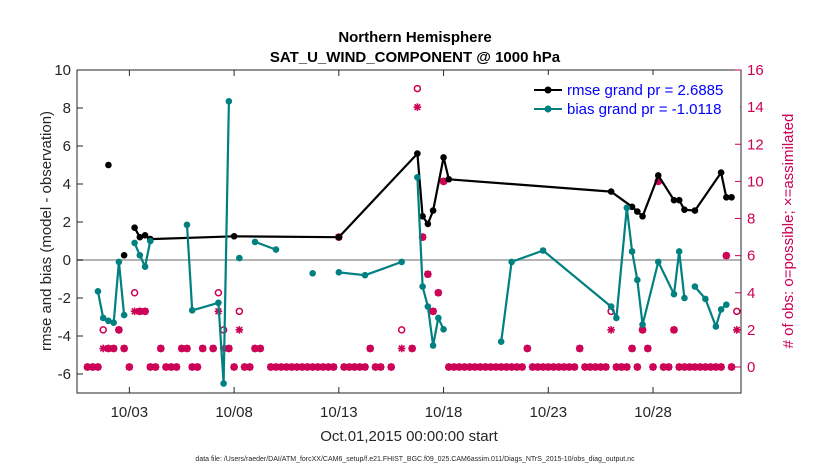  I want to click on y2-tick-label: 2, so click(751, 330).